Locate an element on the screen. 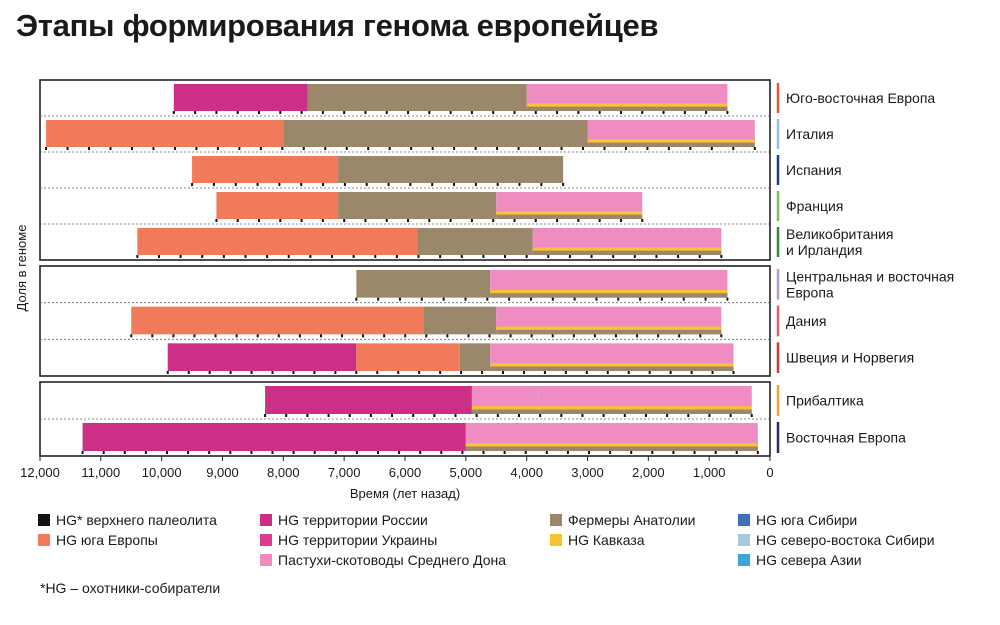  legend-label: HG территории Украины is located at coordinates (358, 540).